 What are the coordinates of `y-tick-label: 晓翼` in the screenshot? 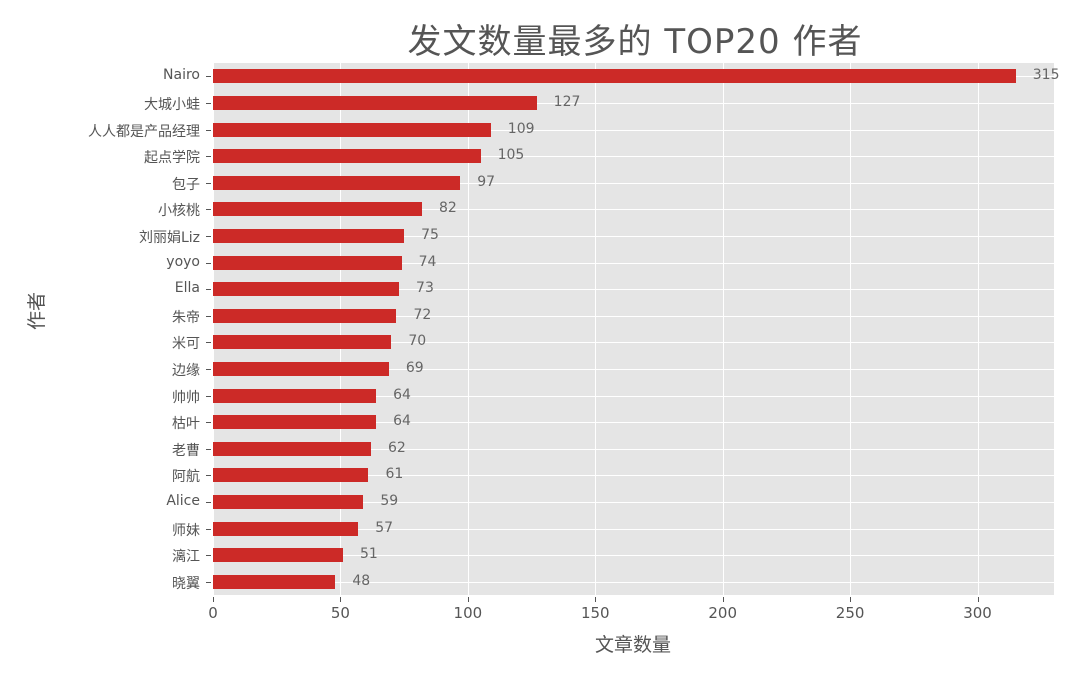 It's located at (186, 583).